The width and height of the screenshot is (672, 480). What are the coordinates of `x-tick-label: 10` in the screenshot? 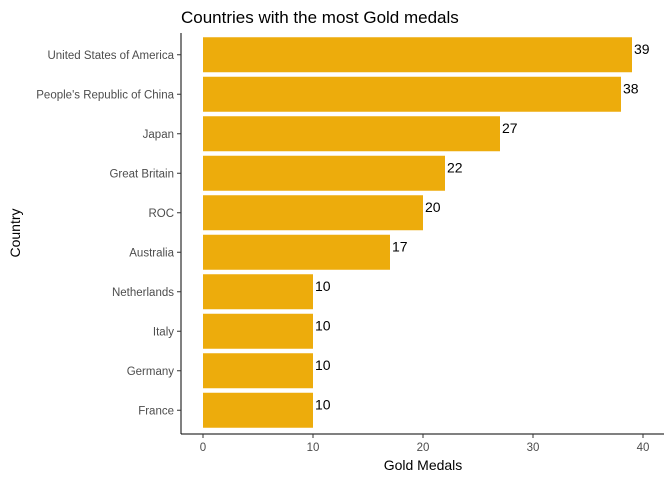 It's located at (313, 448).